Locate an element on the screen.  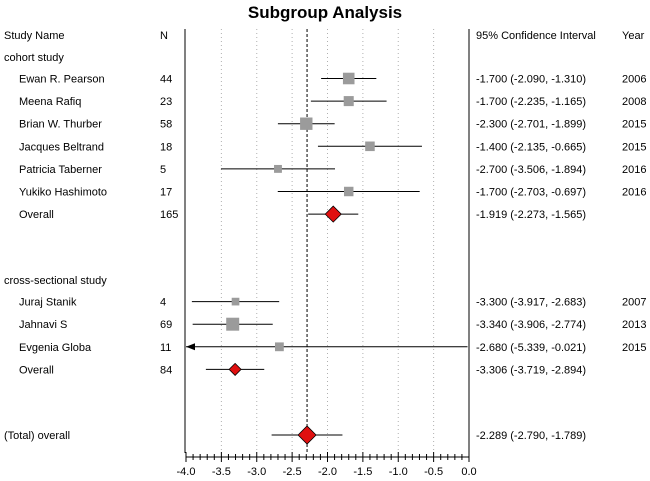
ci-text: -2.680 (-5.339, -0.021) is located at coordinates (531, 348).